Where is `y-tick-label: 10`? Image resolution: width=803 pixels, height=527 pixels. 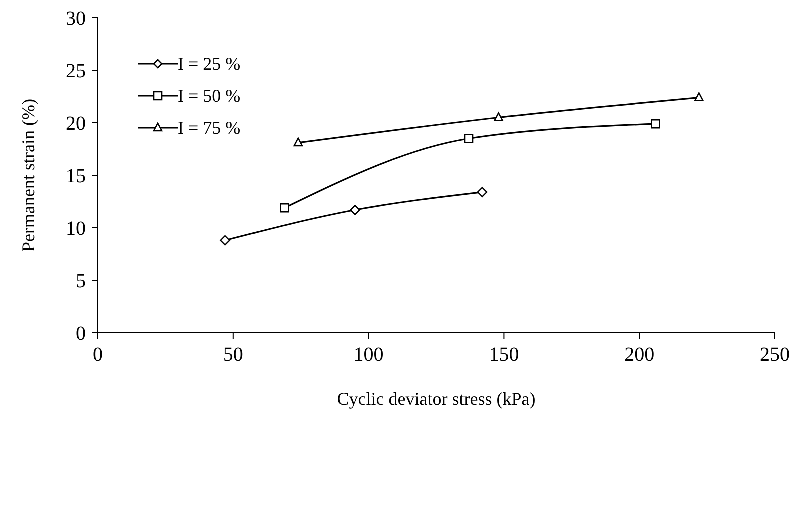 y-tick-label: 10 is located at coordinates (76, 229).